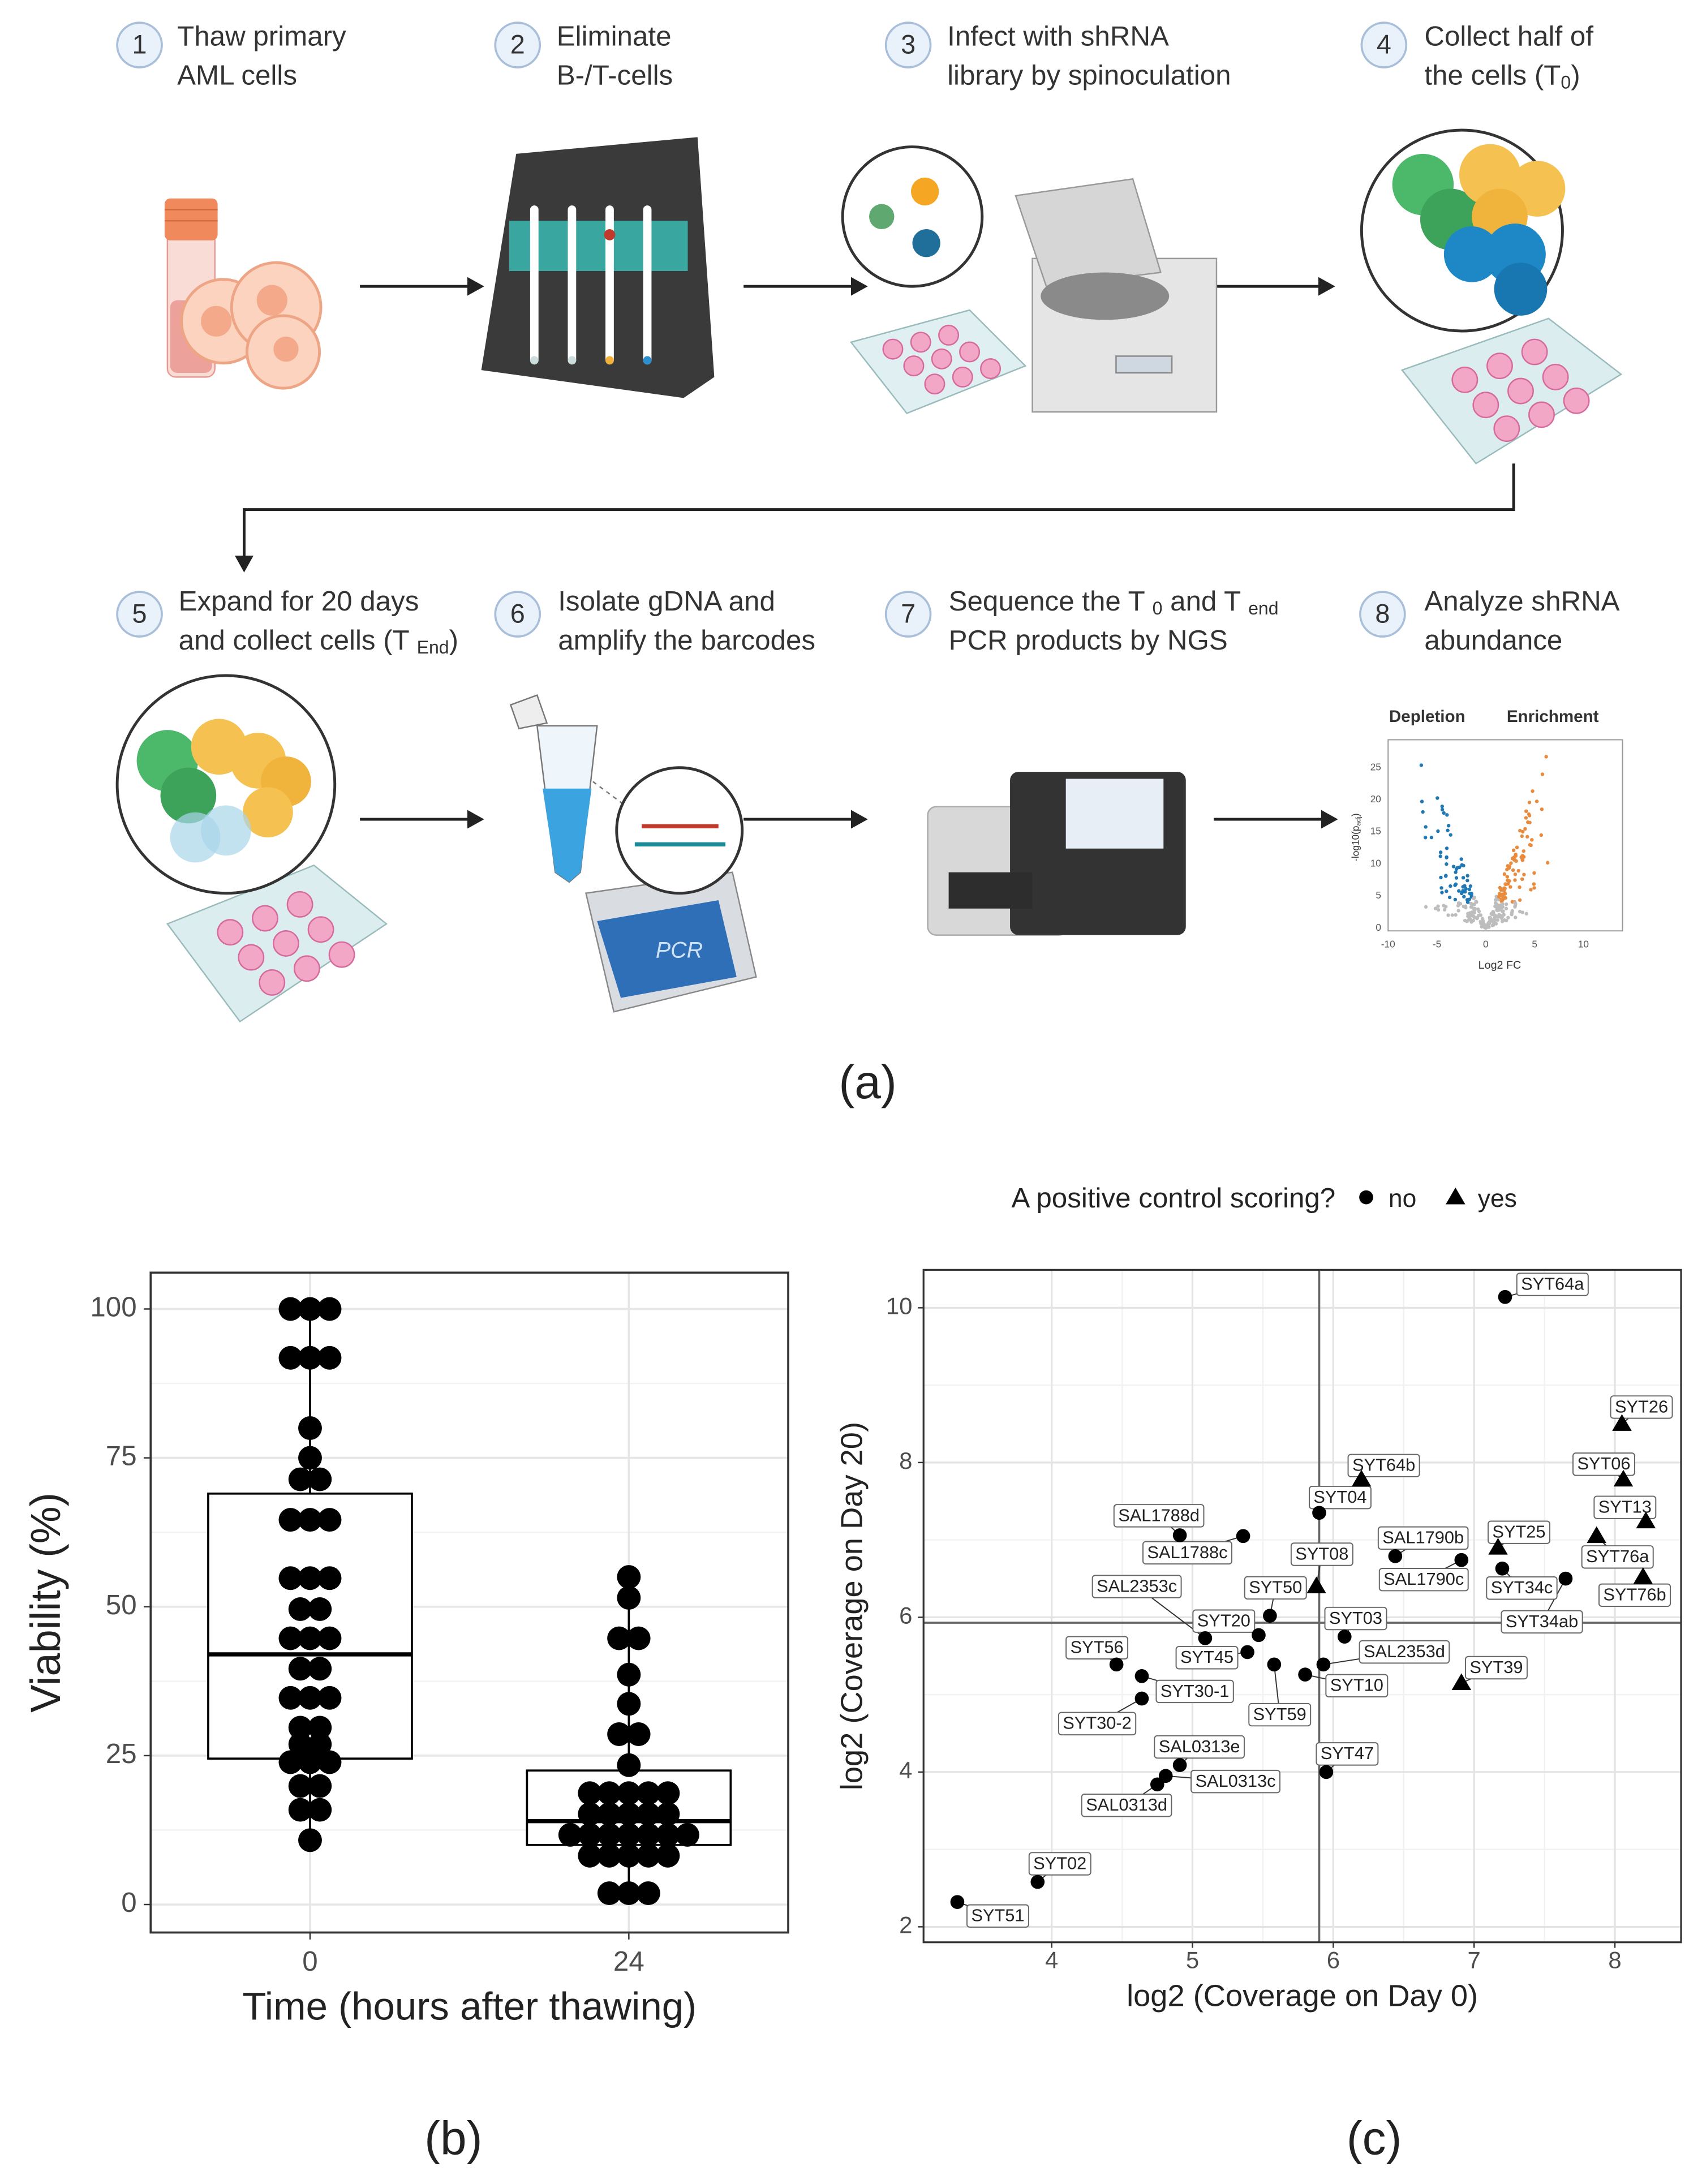  I want to click on step-number: 3, so click(908, 44).